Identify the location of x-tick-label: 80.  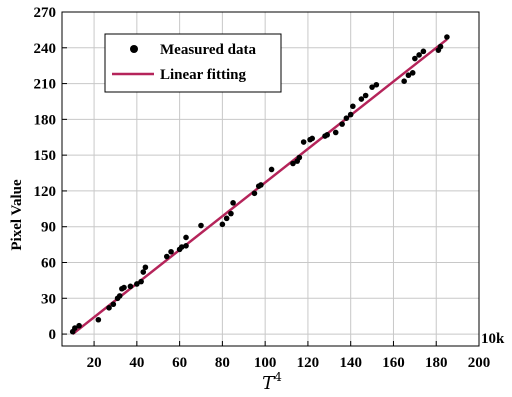
(222, 363).